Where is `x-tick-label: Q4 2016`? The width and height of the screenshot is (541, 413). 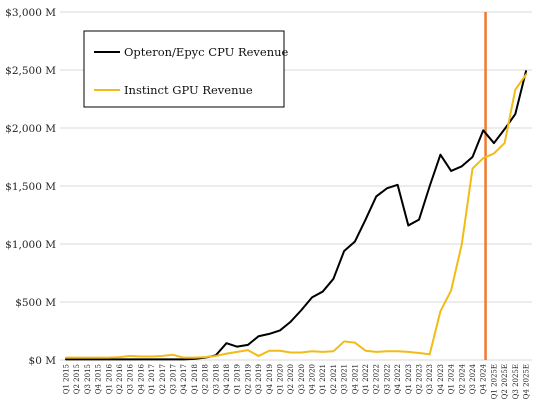 x-tick-label: Q4 2016 is located at coordinates (141, 378).